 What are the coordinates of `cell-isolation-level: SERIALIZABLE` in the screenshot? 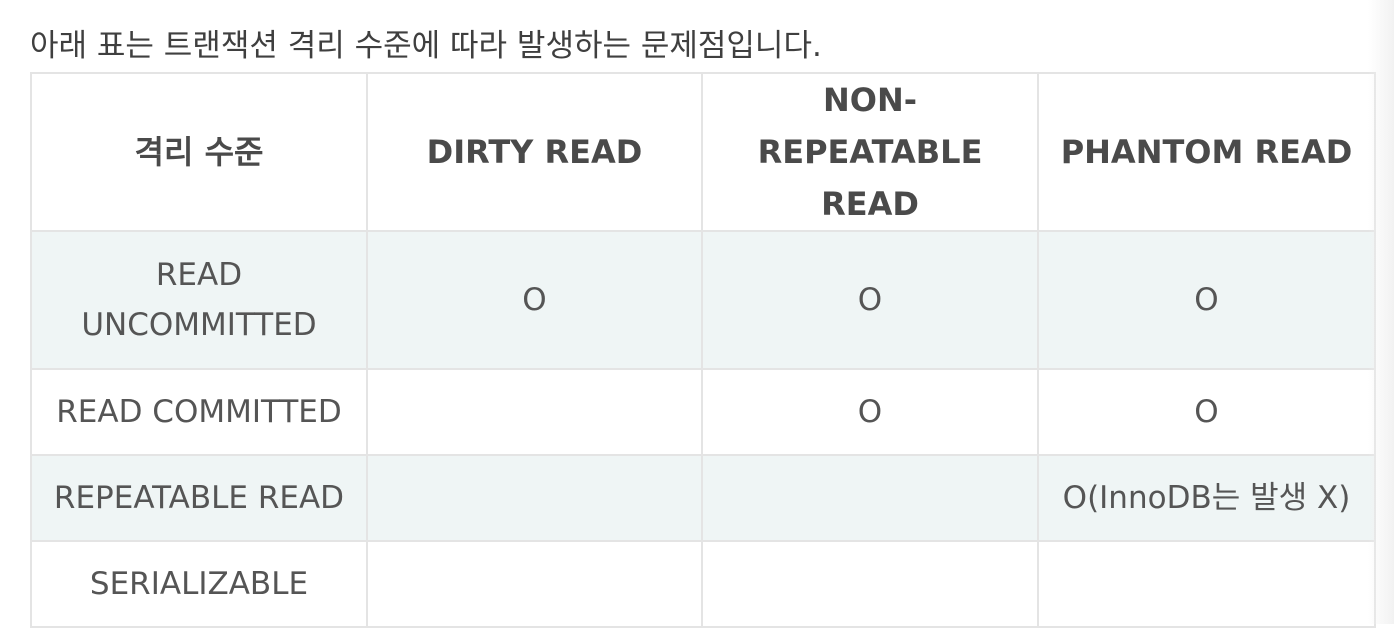 It's located at (199, 584).